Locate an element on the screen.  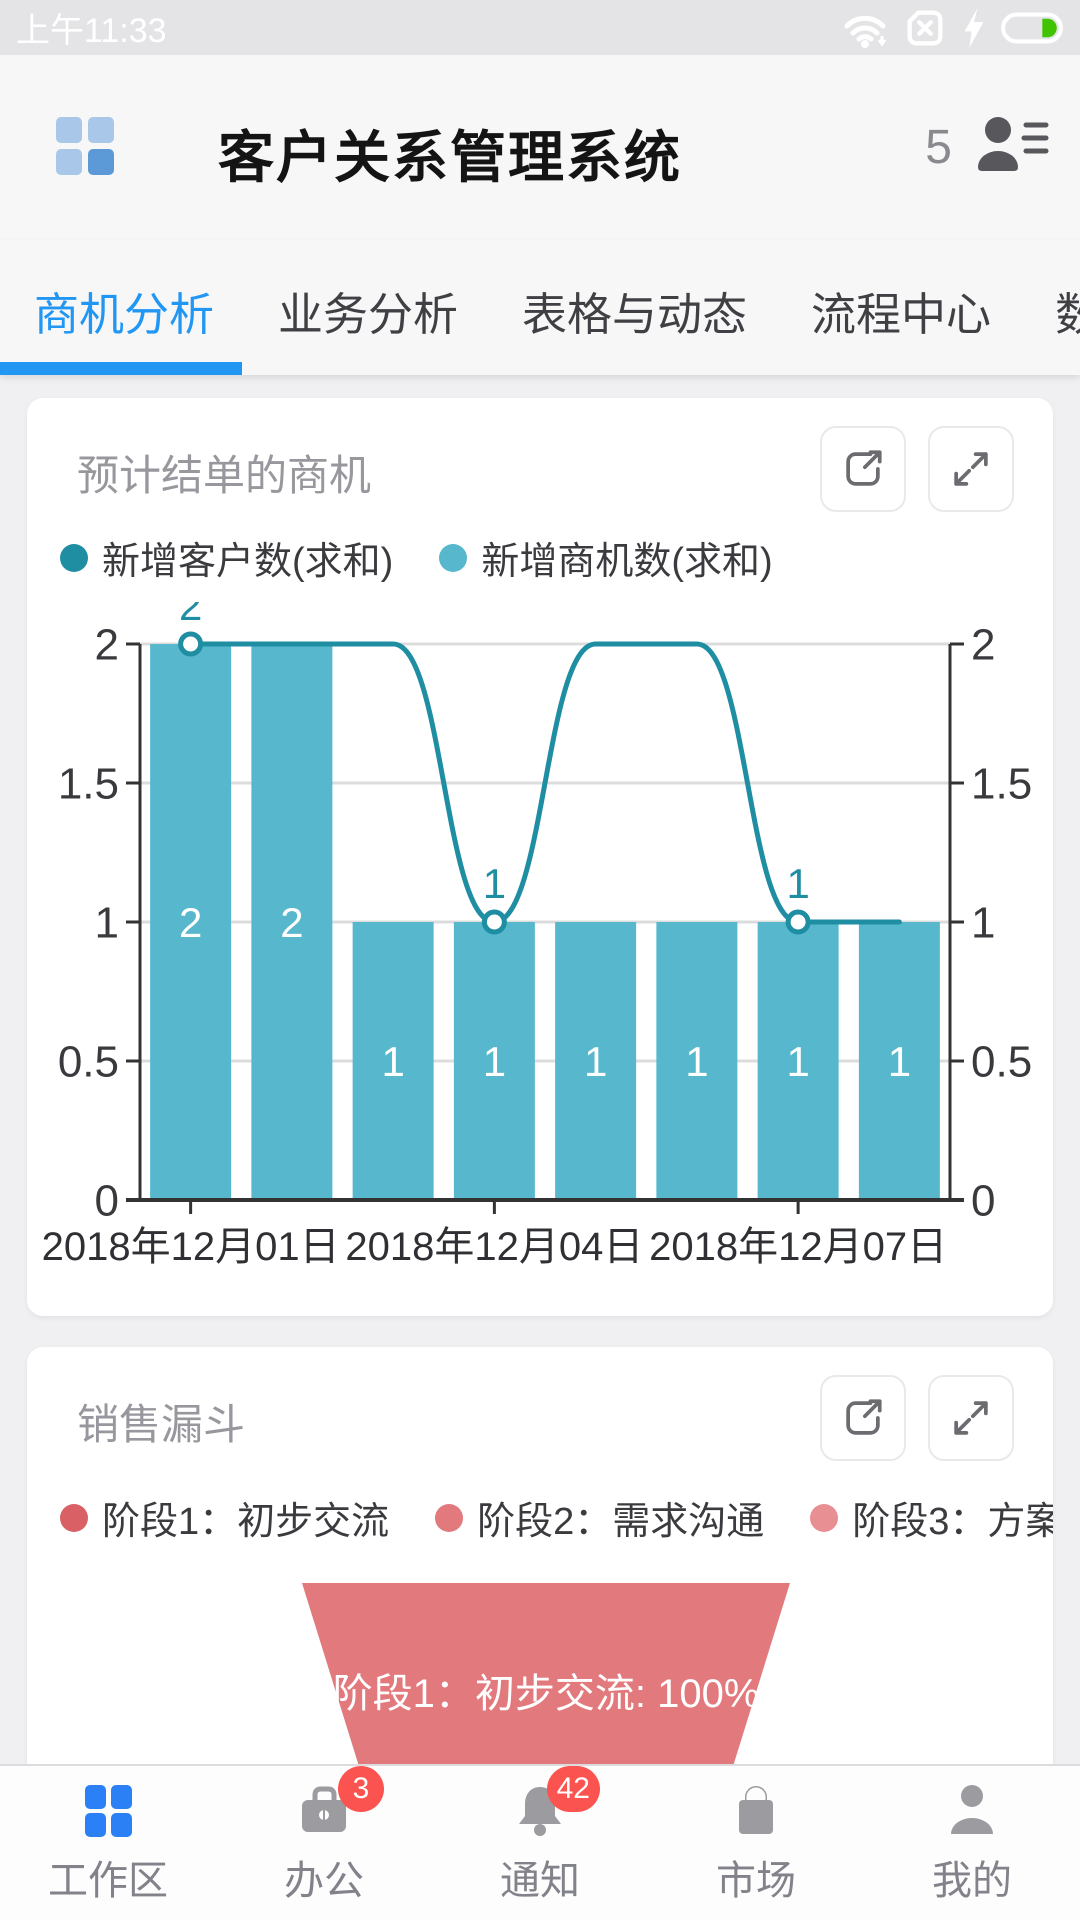
legend-item-line: 新增客户数(求和) is located at coordinates (226, 557).